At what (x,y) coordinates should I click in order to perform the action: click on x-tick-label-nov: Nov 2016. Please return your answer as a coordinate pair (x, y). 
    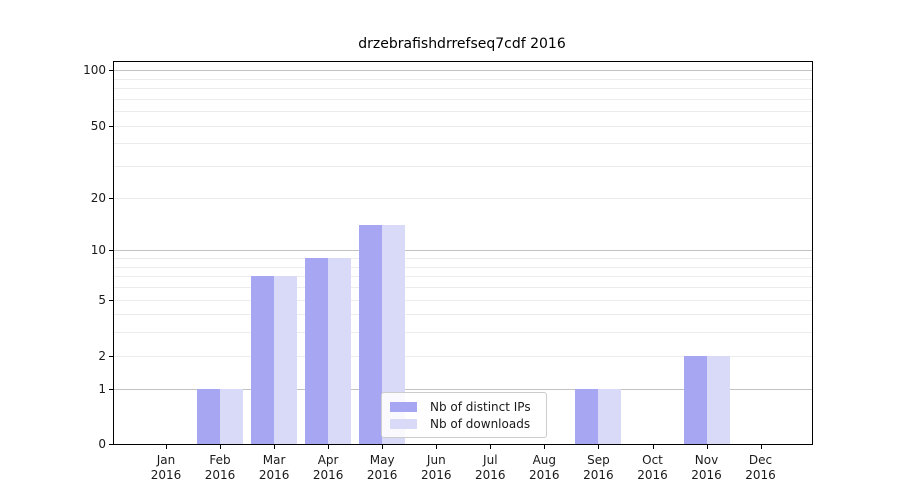
    Looking at the image, I should click on (707, 468).